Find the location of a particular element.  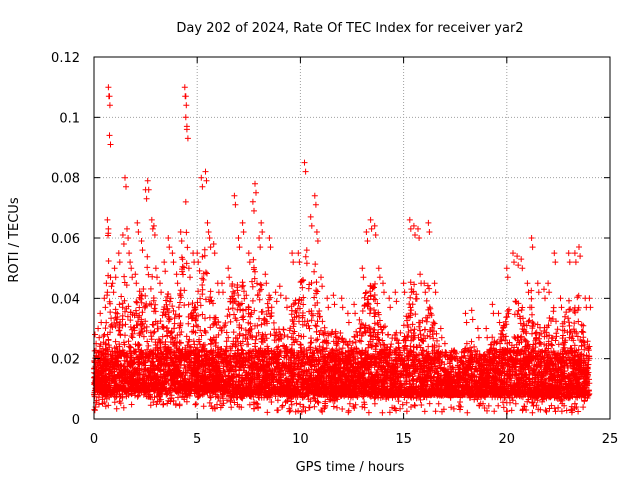

x-tick-label: 10 is located at coordinates (300, 439).